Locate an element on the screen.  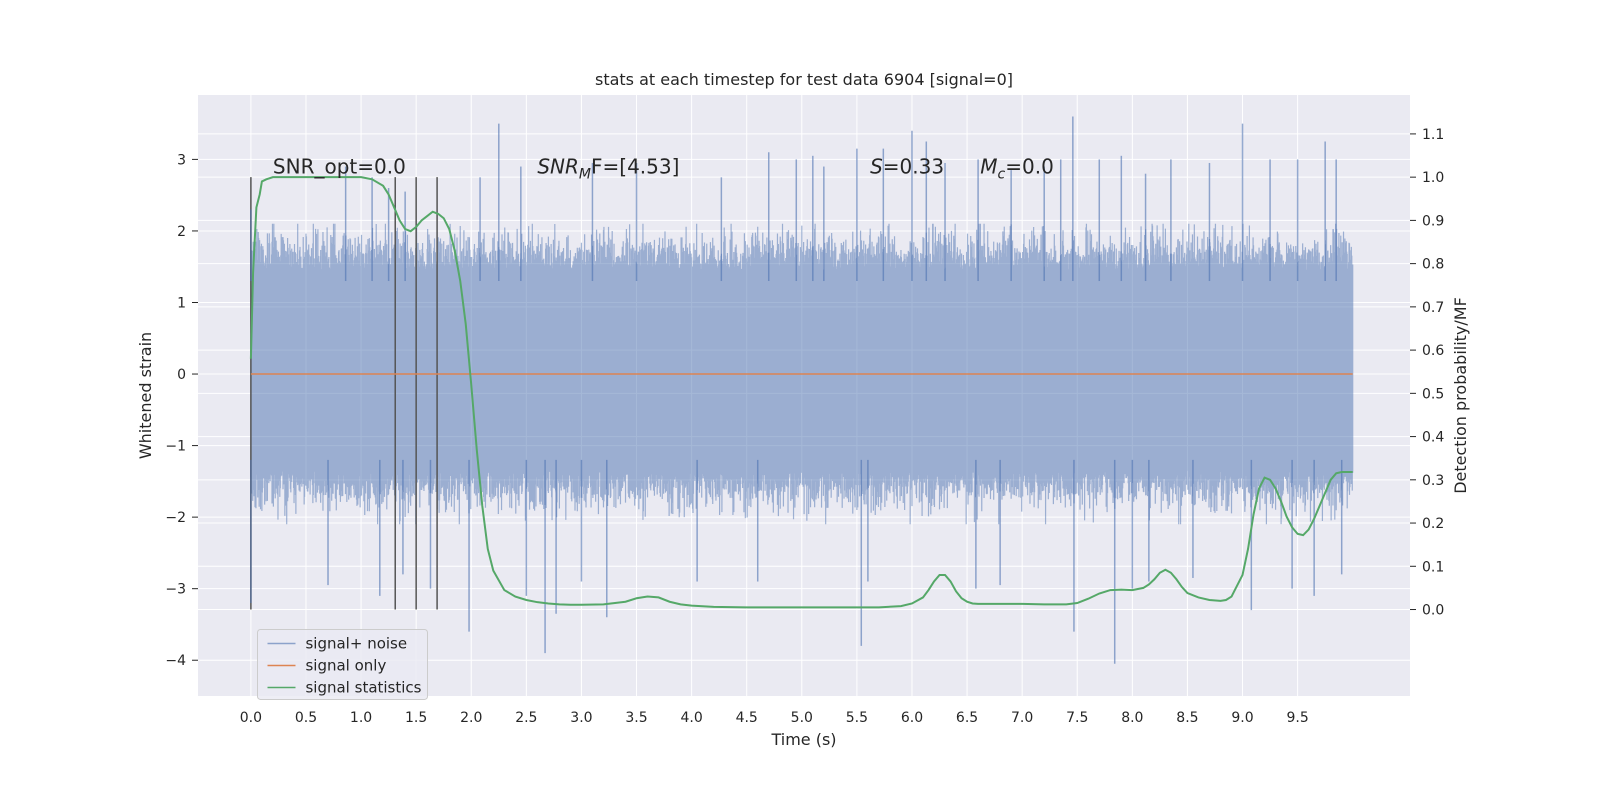
annotation-mc-italic: M is located at coordinates (988, 167).